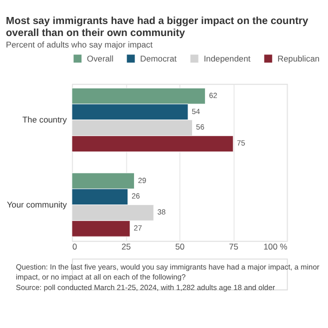 This screenshot has height=328, width=328. What do you see at coordinates (126, 247) in the screenshot?
I see `x-tick-label: 25` at bounding box center [126, 247].